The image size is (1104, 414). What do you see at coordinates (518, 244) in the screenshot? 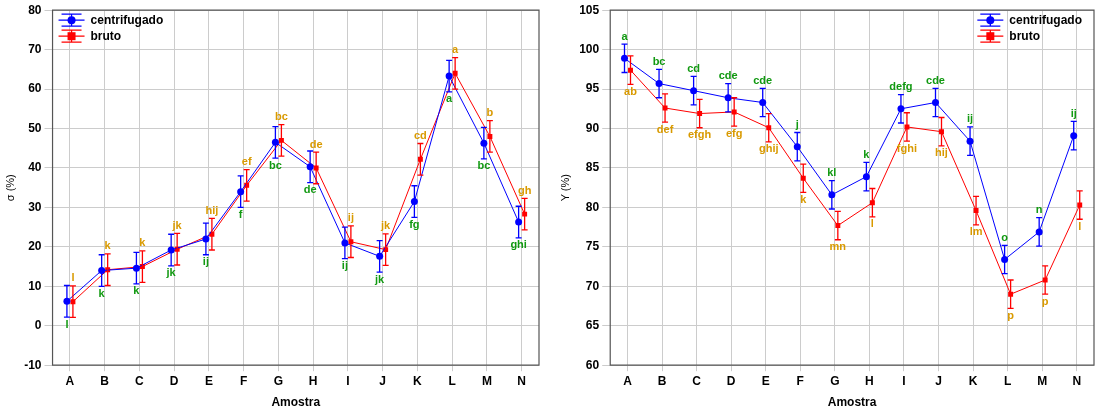
I see `data-label: ghi` at bounding box center [518, 244].